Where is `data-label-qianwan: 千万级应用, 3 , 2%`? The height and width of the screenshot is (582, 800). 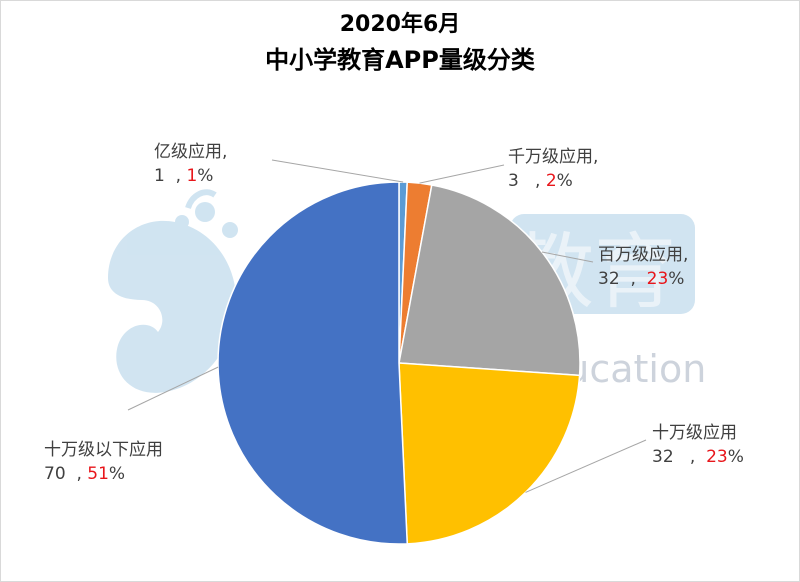
data-label-qianwan: 千万级应用, 3 , 2% is located at coordinates (553, 169).